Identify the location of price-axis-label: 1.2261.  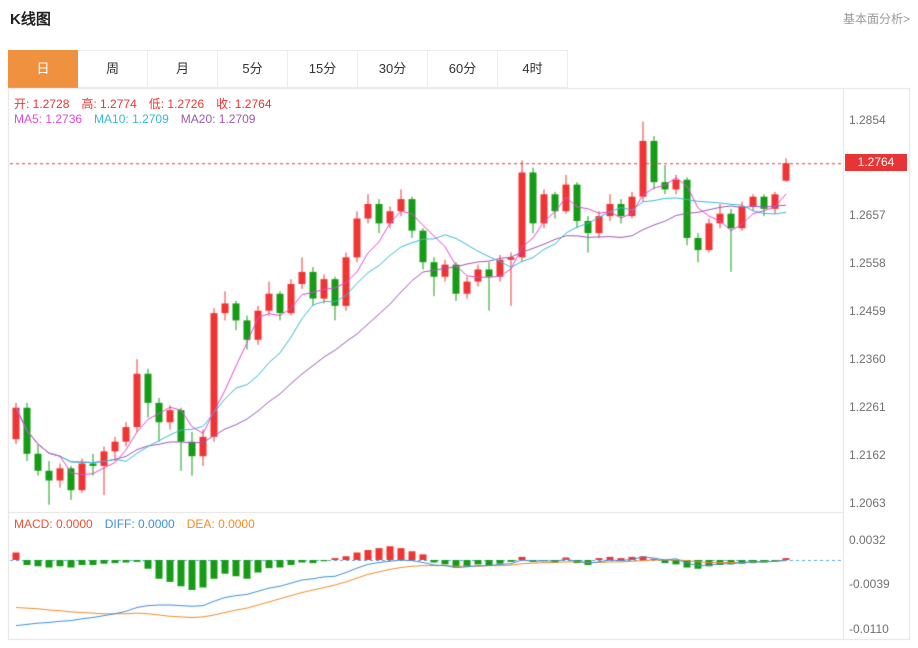
(867, 407).